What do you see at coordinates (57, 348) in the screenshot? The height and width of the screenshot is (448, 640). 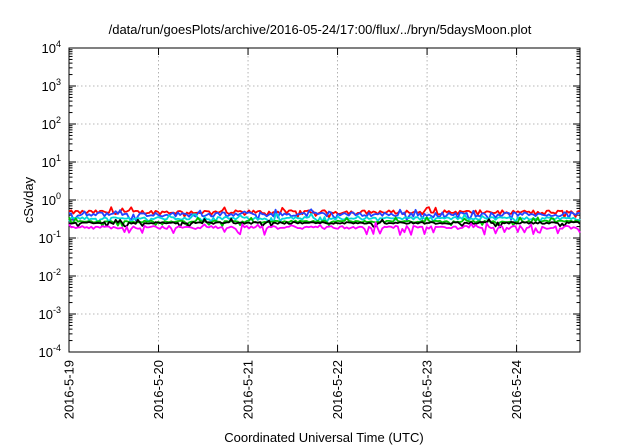 I see `y-tick-exponent: -4` at bounding box center [57, 348].